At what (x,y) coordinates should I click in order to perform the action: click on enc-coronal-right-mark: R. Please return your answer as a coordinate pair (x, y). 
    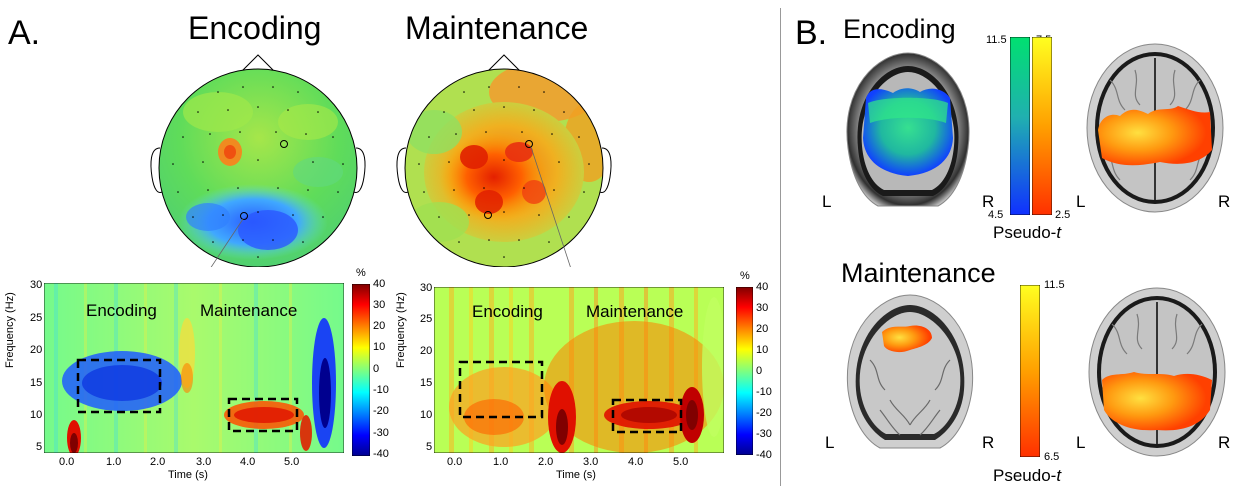
    Looking at the image, I should click on (988, 201).